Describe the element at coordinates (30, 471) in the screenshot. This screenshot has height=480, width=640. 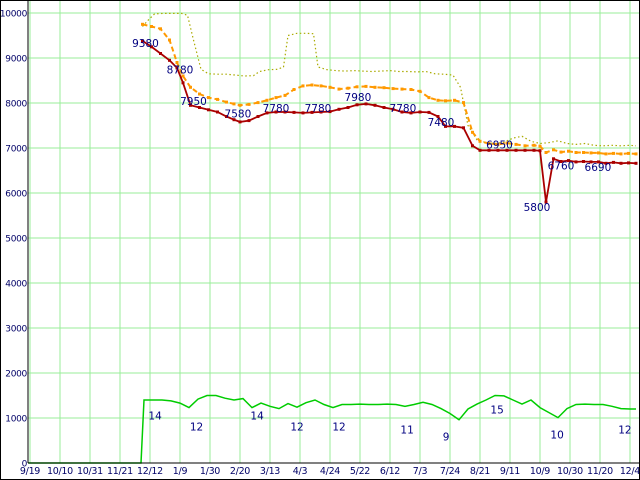
I see `x-tick-label: 9/19` at that location.